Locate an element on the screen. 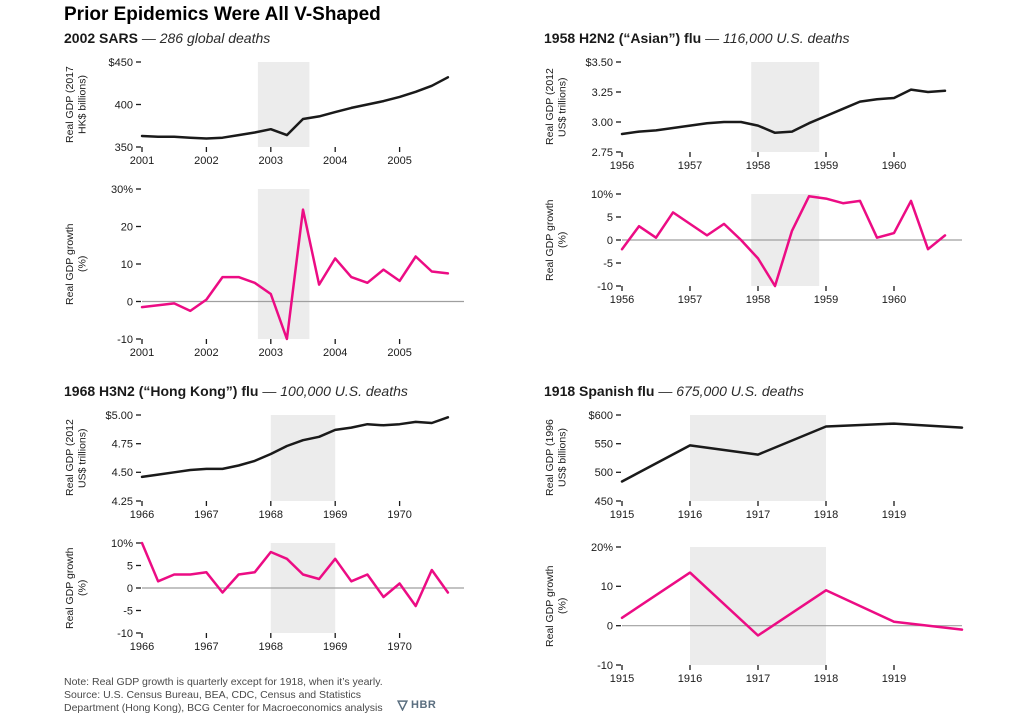 Image resolution: width=1024 pixels, height=724 pixels. spanish-growth-y-axis-label: Real GDP growth (%) is located at coordinates (556, 606).